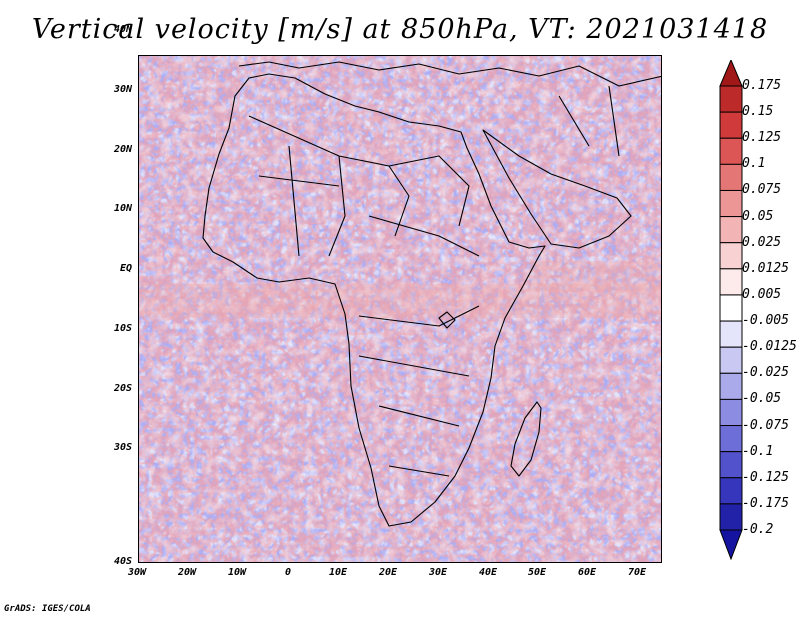 The image size is (800, 618). I want to click on lat-label: EQ, so click(125, 268).